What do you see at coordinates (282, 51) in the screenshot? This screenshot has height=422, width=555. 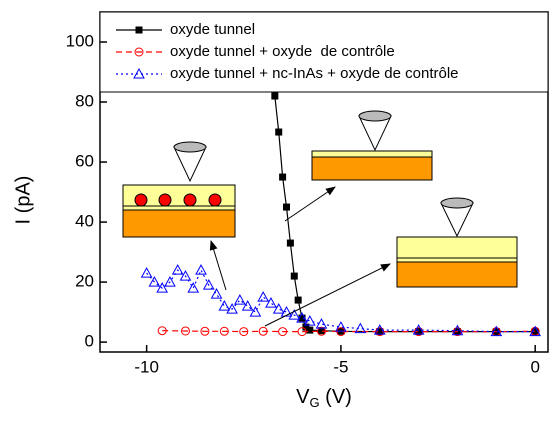 I see `legend-label: oxyde tunnel + oxyde de contrôle` at bounding box center [282, 51].